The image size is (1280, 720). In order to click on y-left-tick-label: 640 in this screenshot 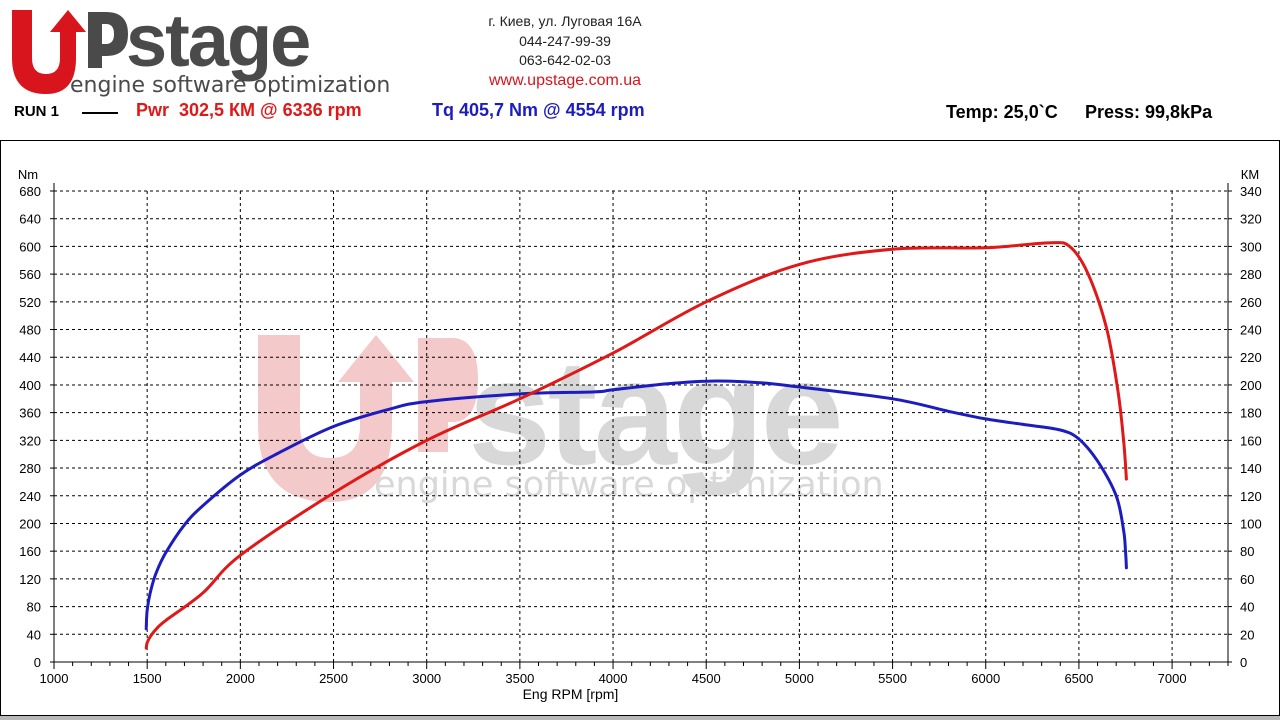, I will do `click(30, 219)`.